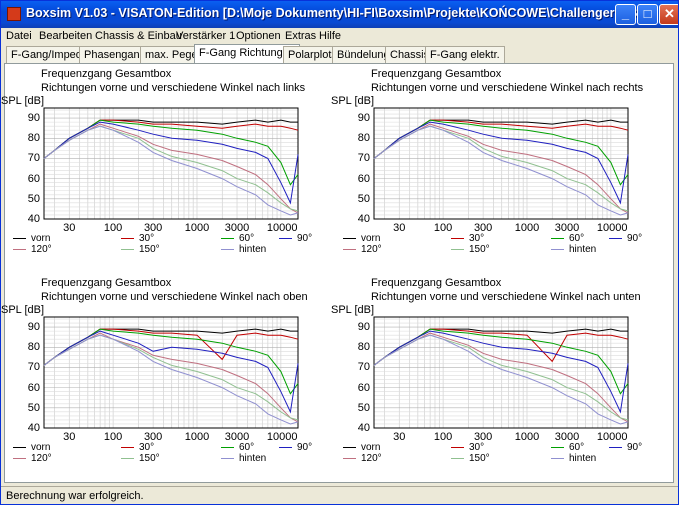 This screenshot has height=507, width=700. Describe the element at coordinates (465, 54) in the screenshot. I see `tab-f-gang-elektr: F-Gang elektr.` at that location.